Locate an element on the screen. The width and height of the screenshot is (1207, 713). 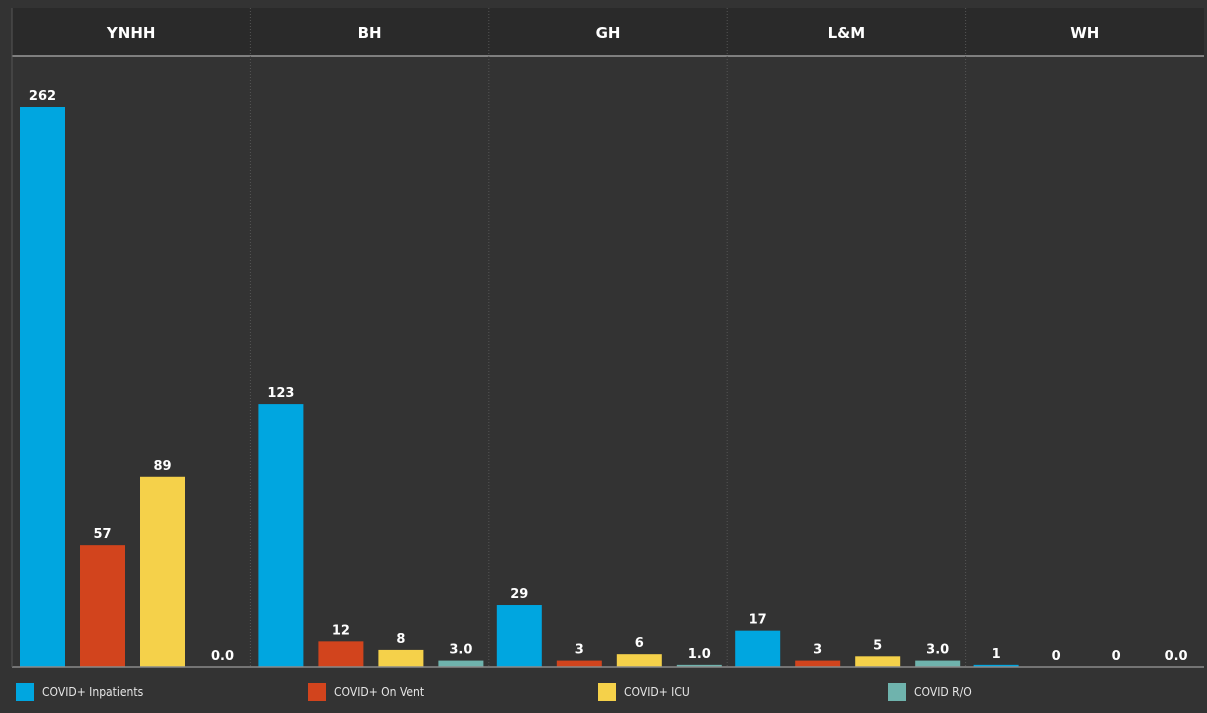
data-label: 12 is located at coordinates (341, 630).